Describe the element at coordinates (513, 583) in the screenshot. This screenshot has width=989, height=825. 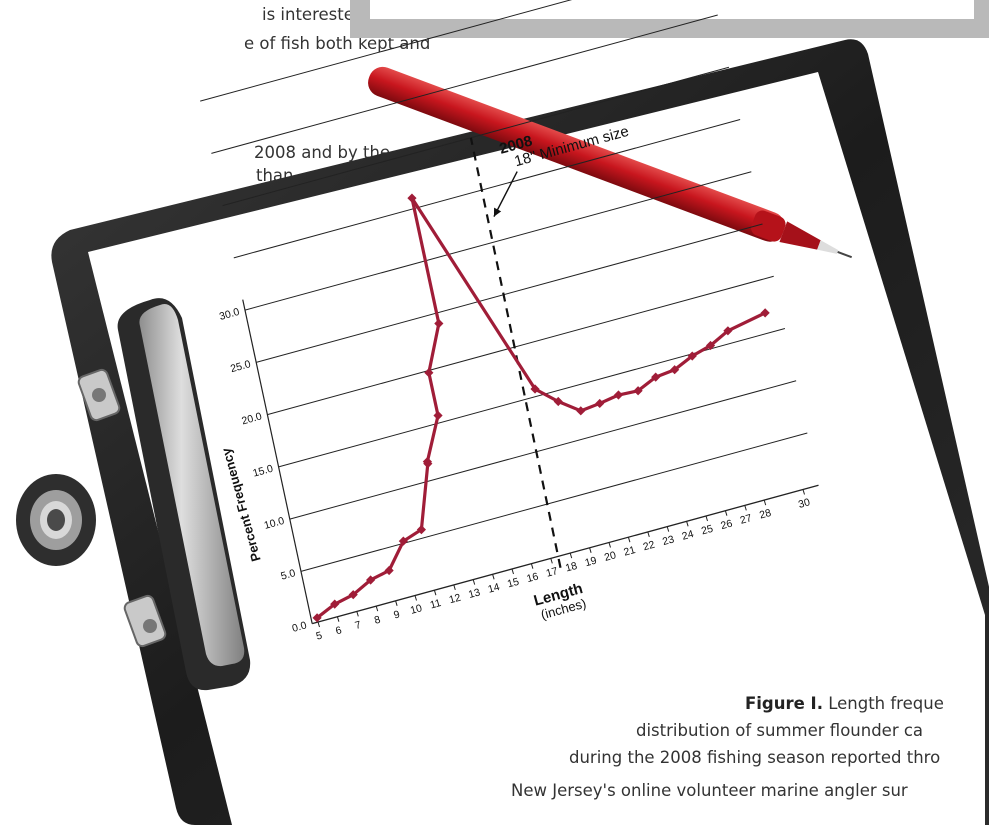
I see `x-tick-label: 15` at that location.